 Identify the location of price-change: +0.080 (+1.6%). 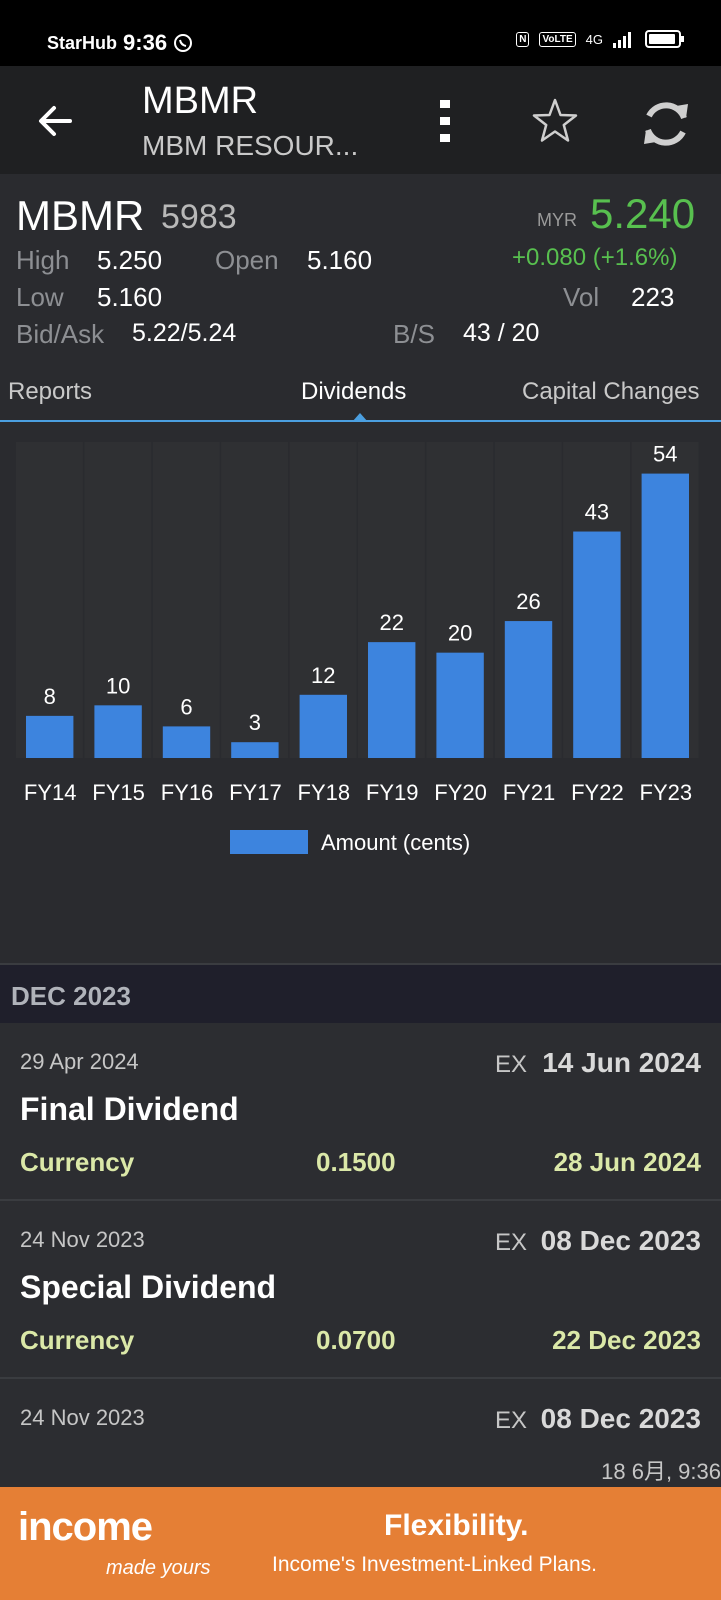
(595, 257).